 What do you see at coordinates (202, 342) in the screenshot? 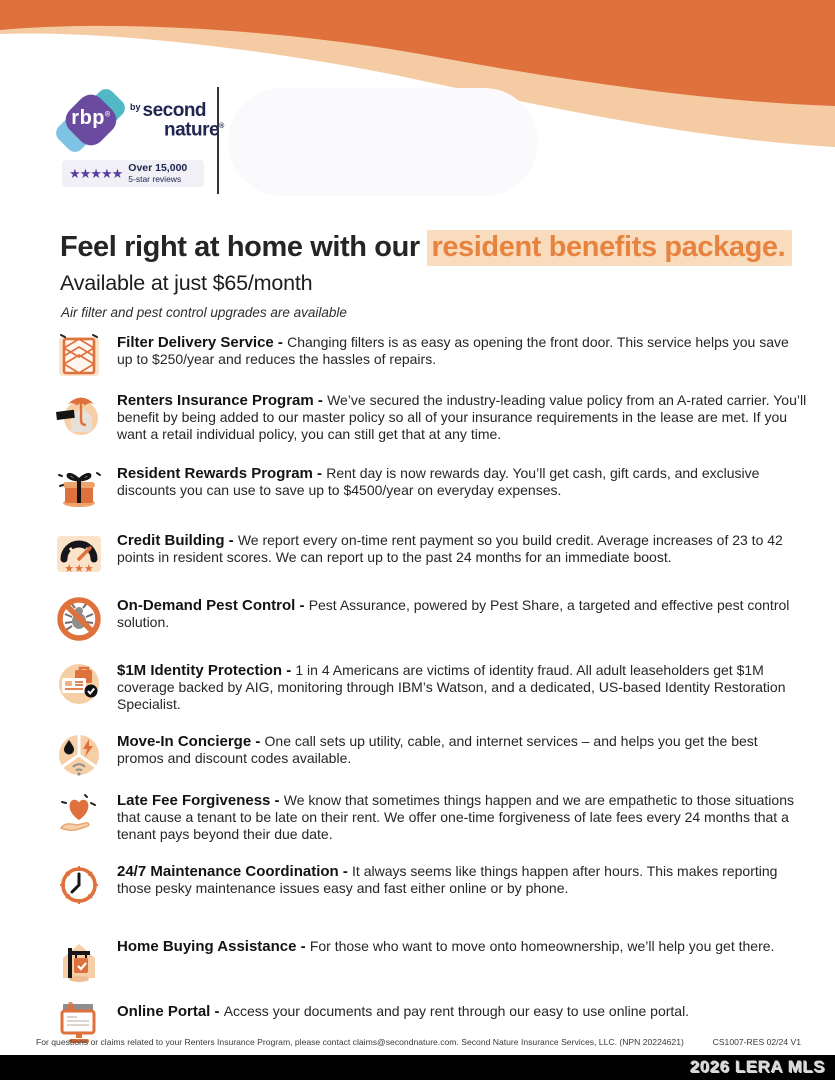
I see `benefit-title: Filter Delivery Service -` at bounding box center [202, 342].